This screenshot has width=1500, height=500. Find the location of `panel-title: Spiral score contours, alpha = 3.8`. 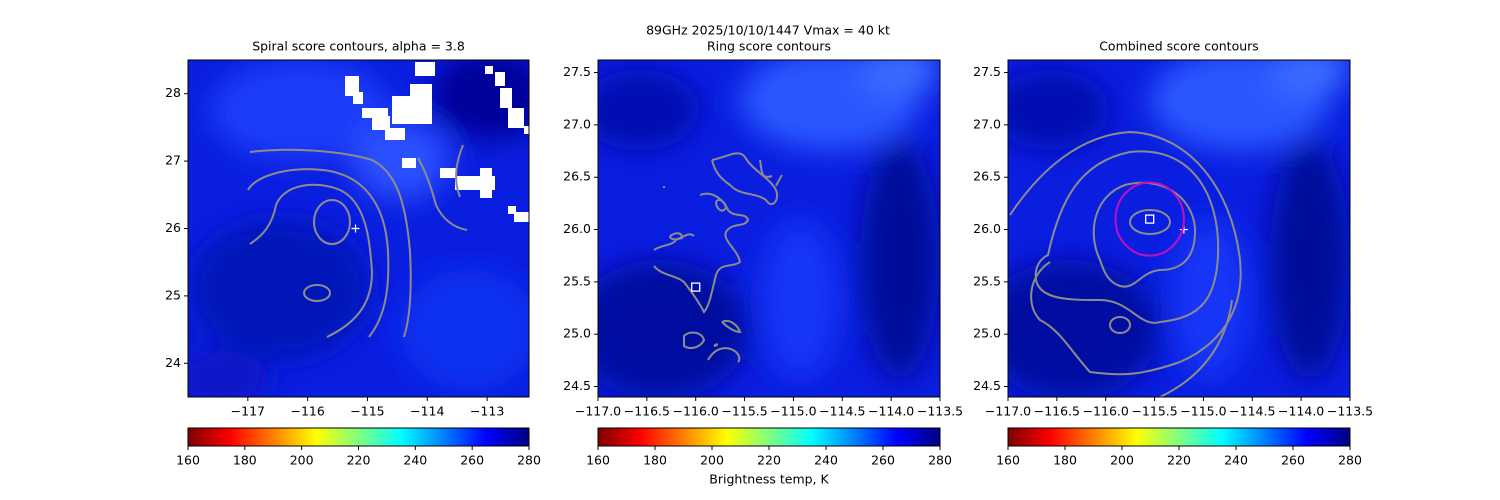

panel-title: Spiral score contours, alpha = 3.8 is located at coordinates (358, 46).